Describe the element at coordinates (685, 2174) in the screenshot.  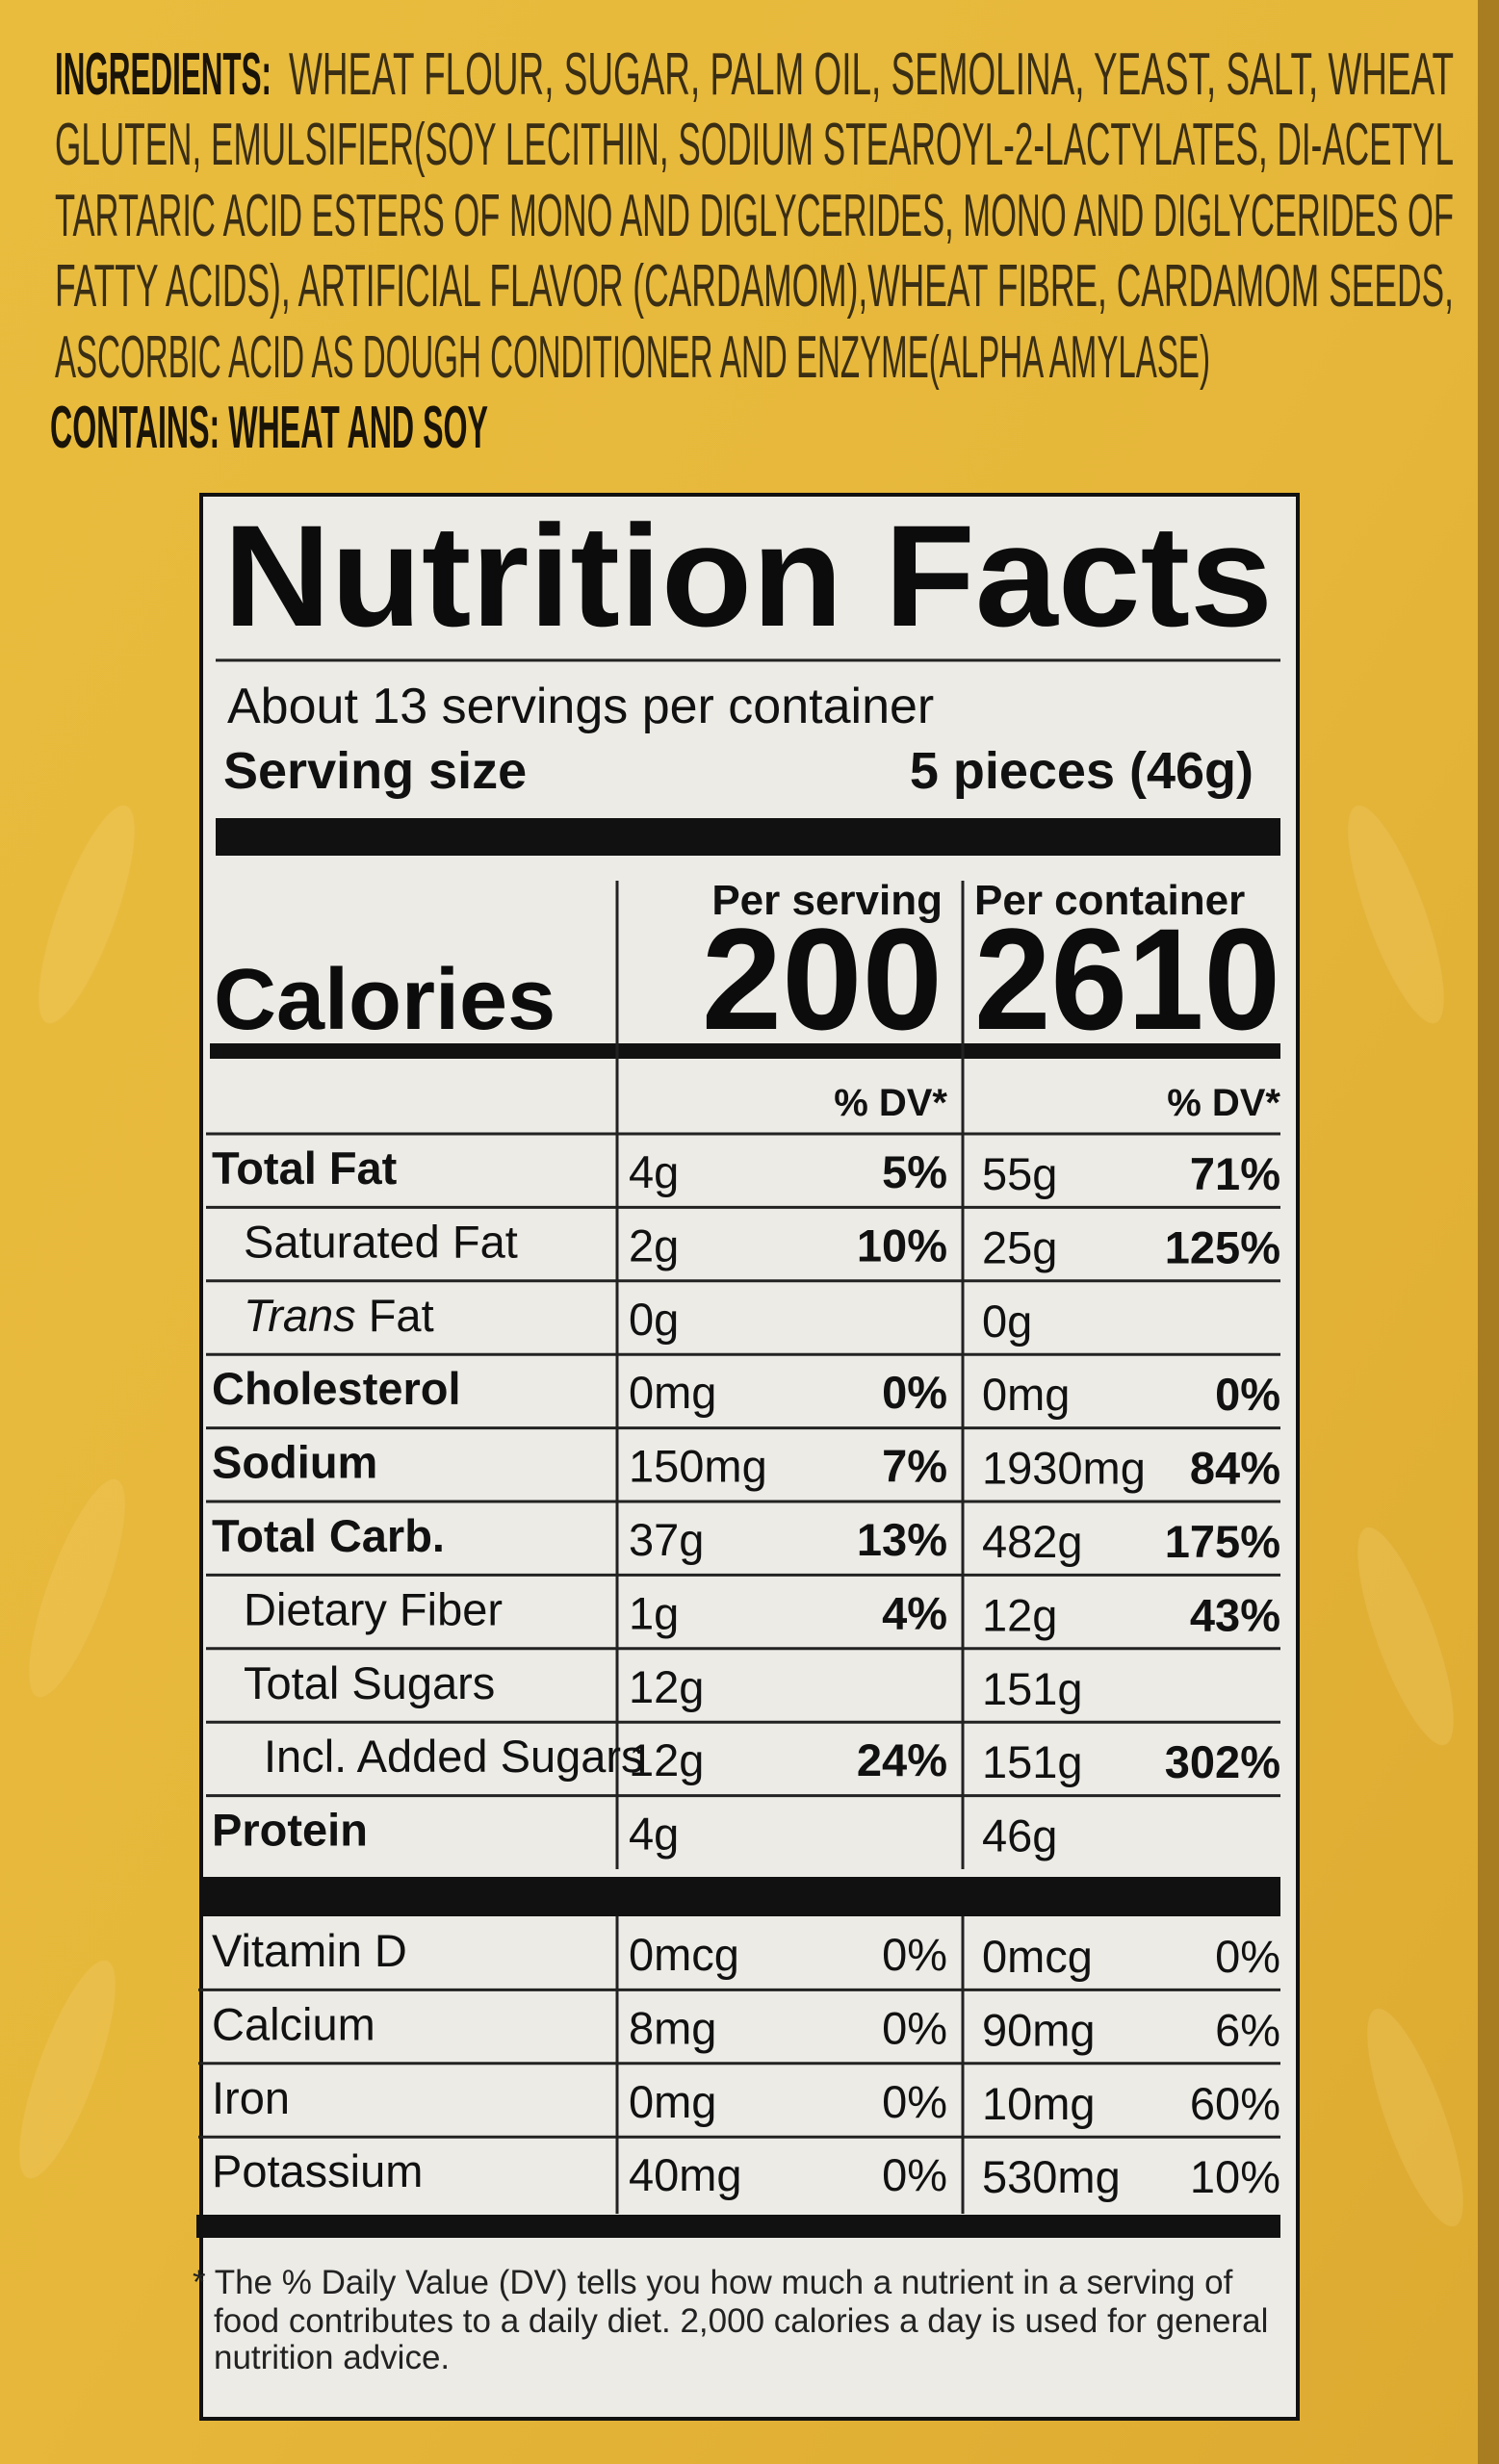
I see `serving-amount: 40mg` at that location.